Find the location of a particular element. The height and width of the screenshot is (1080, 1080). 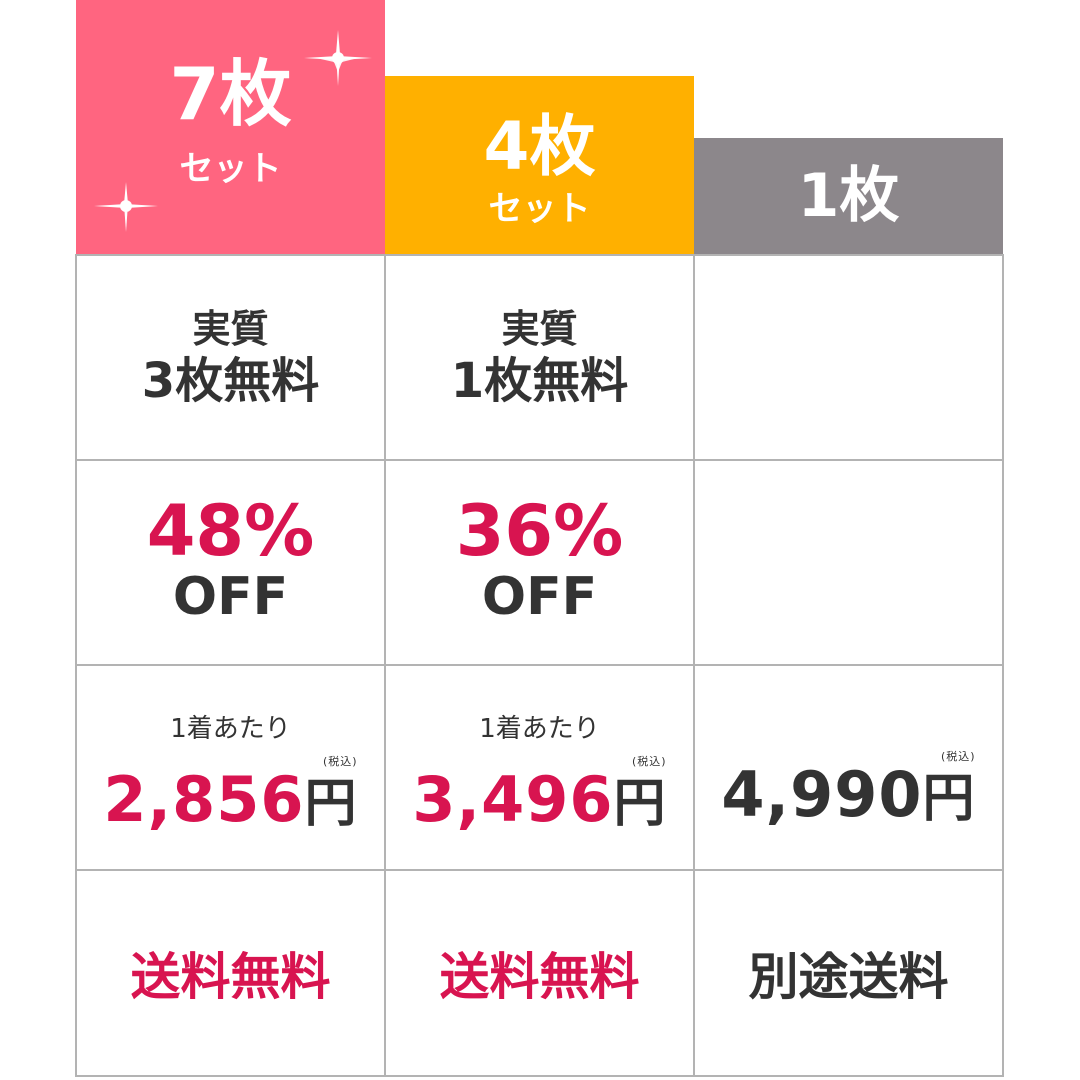

free-cell: 実質 1枚無料 is located at coordinates (539, 357).